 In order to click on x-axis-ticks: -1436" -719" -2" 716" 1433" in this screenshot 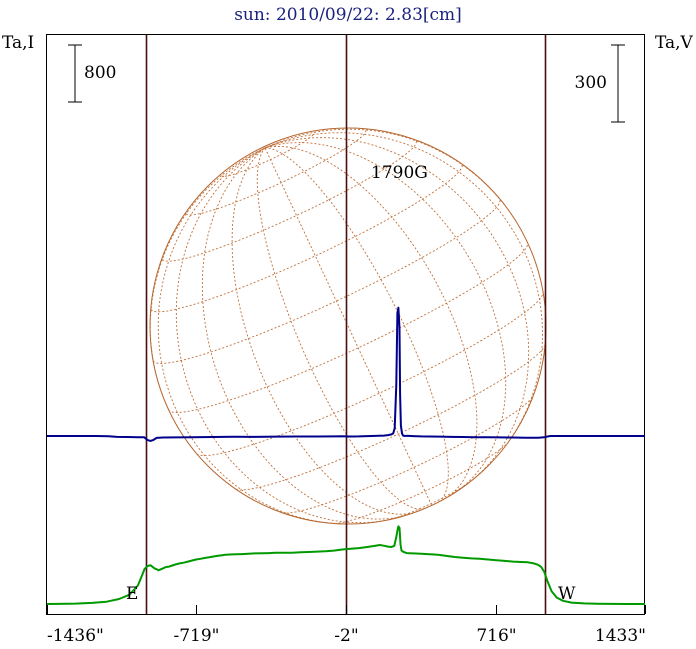, I will do `click(346, 625)`.